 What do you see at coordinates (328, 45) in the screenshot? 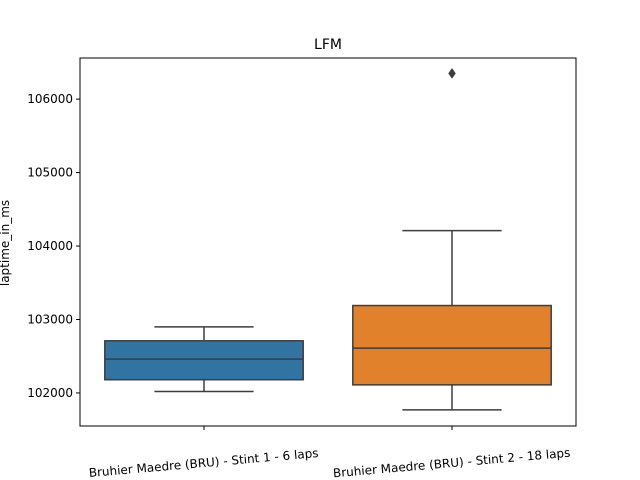
I see `chart-title: LFM` at bounding box center [328, 45].